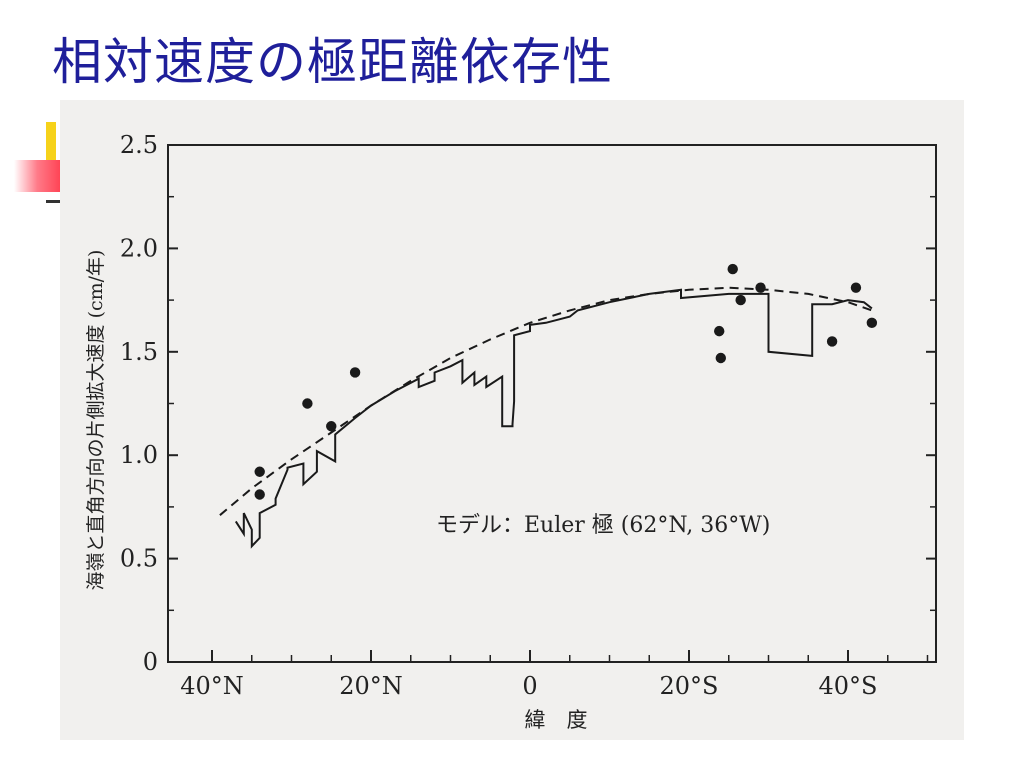  I want to click on y-tick-label: 1.5, so click(139, 352).